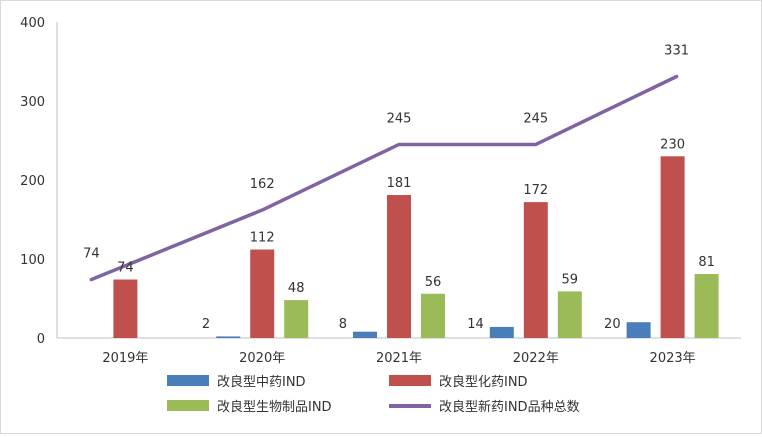  I want to click on bar-改良型化药IND-2021年, so click(399, 266).